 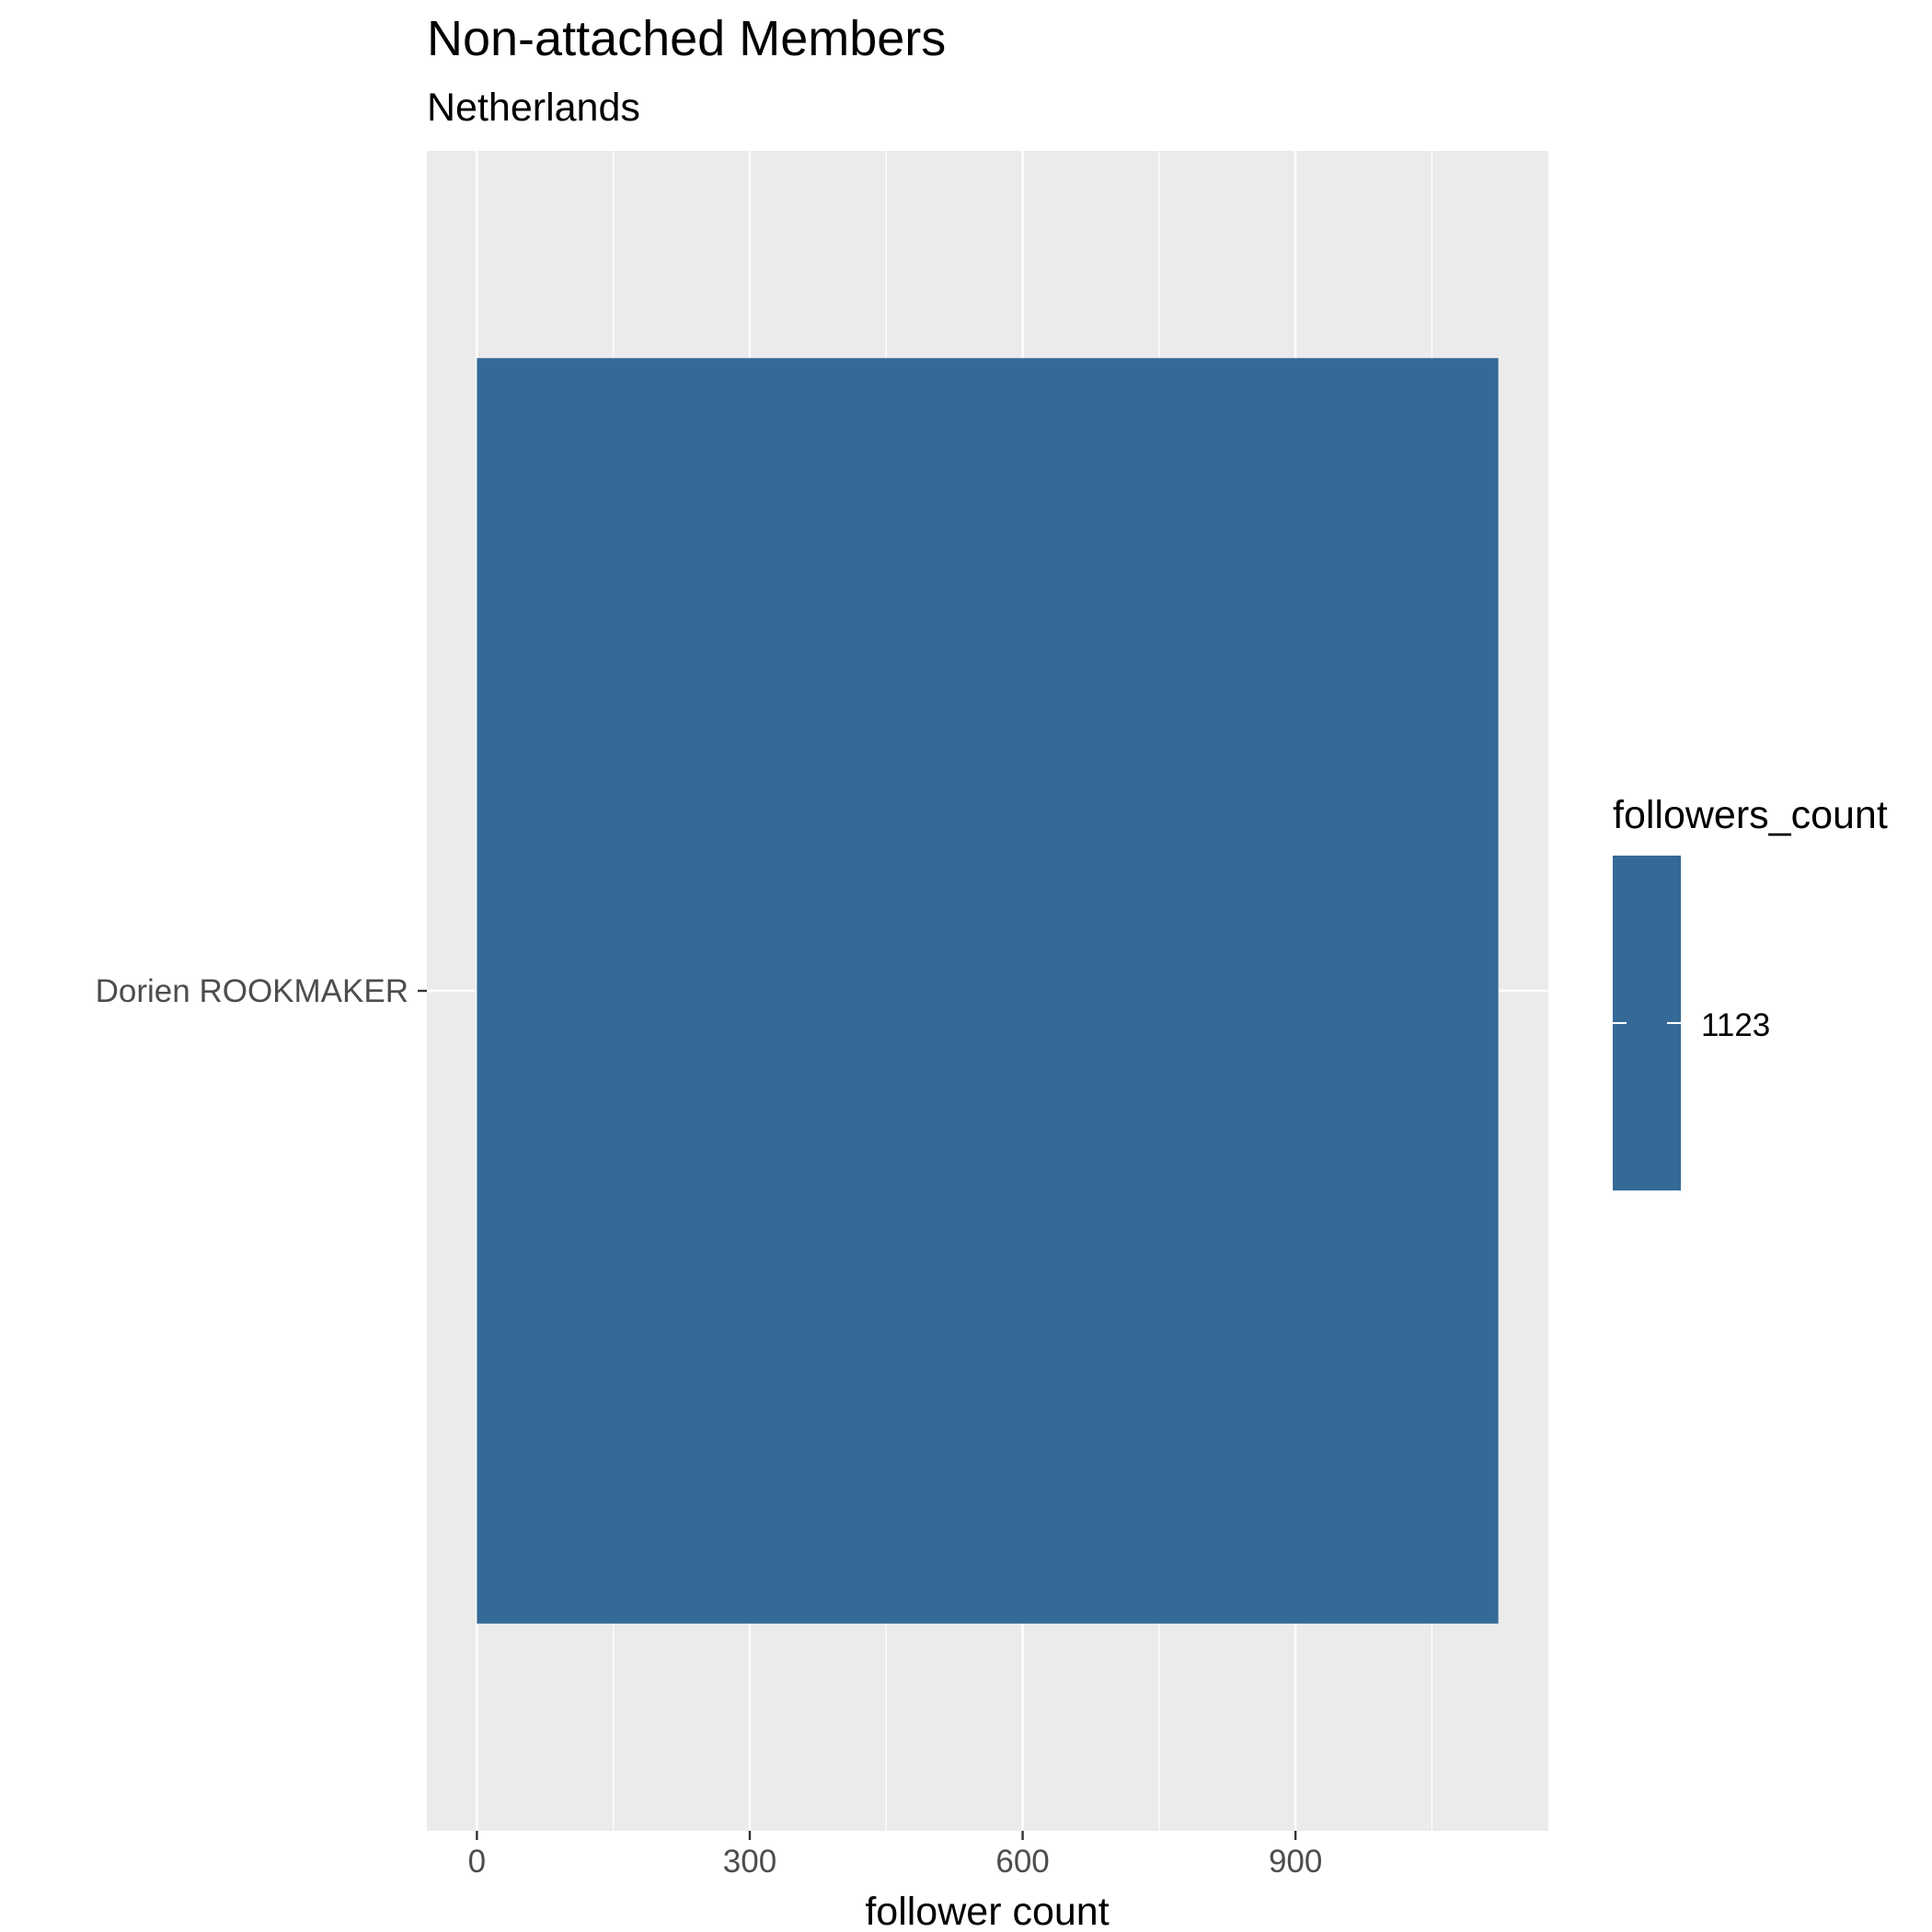 I want to click on x-axis-title: follower count, so click(x=987, y=1911).